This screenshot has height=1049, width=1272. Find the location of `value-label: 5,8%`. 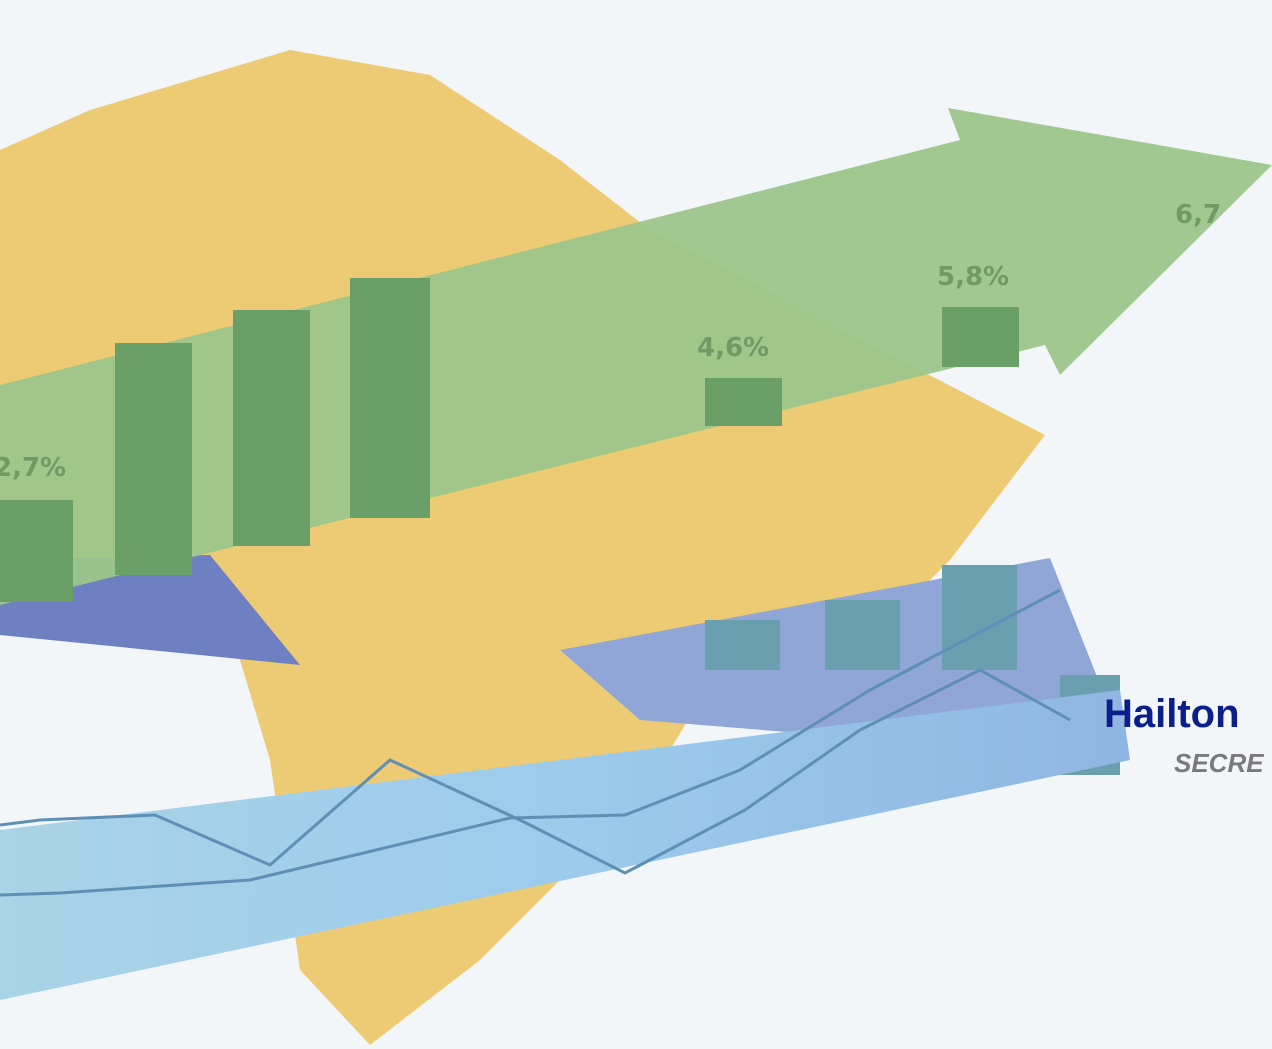

value-label: 5,8% is located at coordinates (973, 277).